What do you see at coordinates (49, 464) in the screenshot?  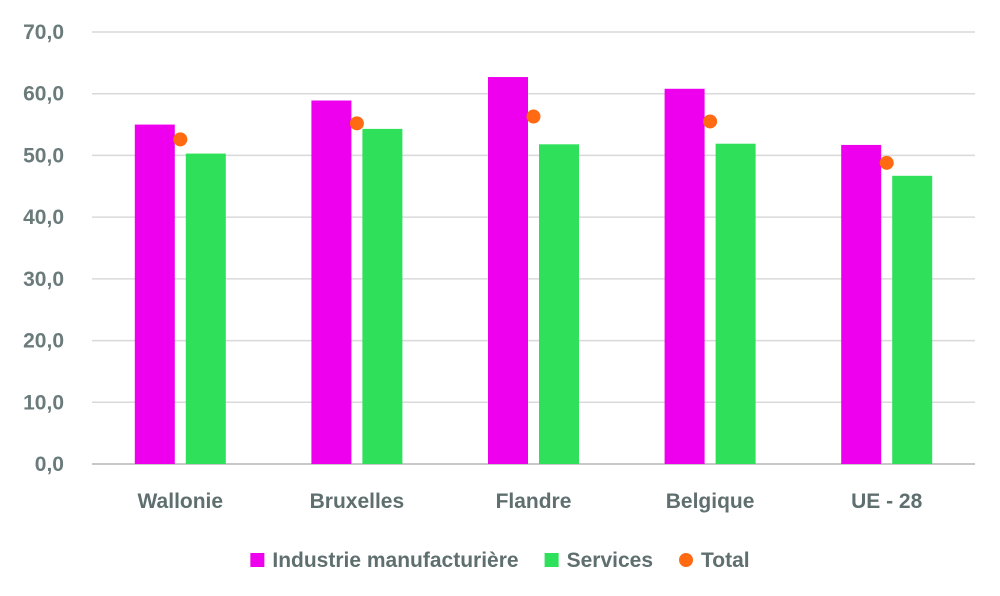 I see `y-tick-label: 0,0` at bounding box center [49, 464].